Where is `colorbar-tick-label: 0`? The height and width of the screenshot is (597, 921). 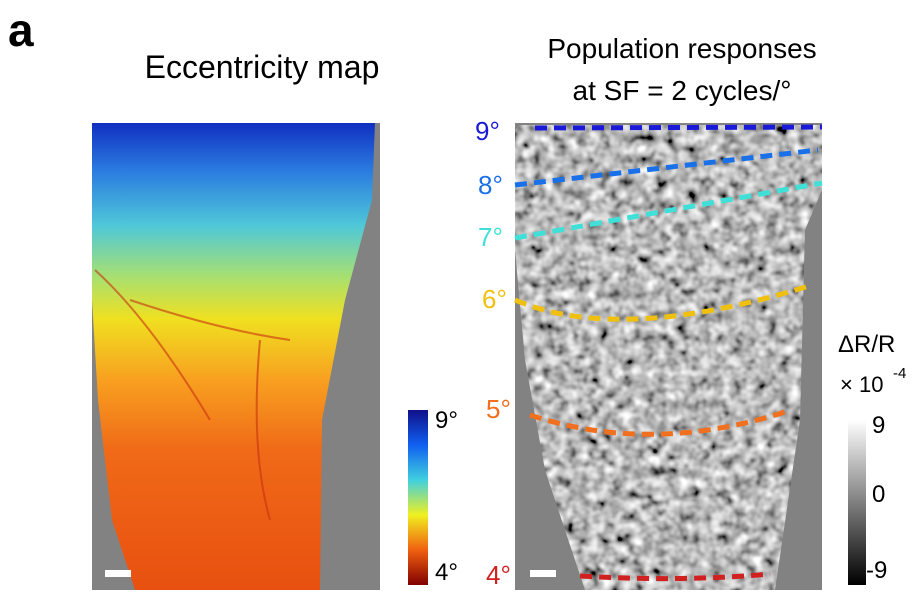
colorbar-tick-label: 0 is located at coordinates (878, 494).